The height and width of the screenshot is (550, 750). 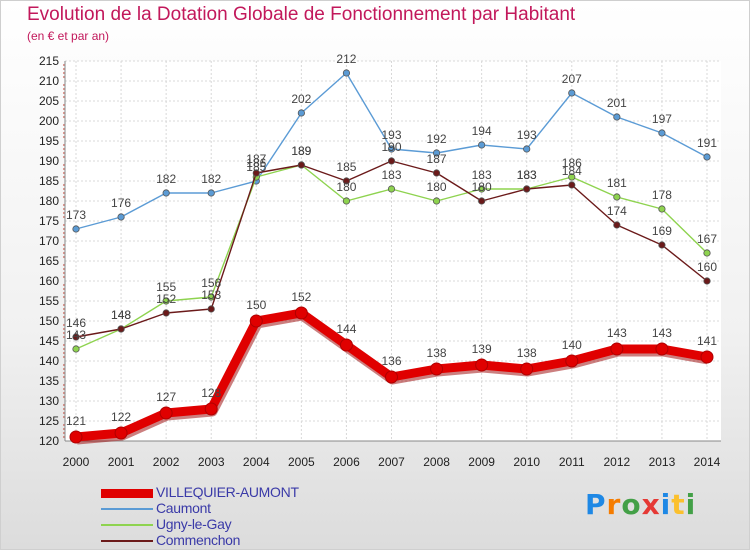 What do you see at coordinates (572, 171) in the screenshot?
I see `data-label: 184` at bounding box center [572, 171].